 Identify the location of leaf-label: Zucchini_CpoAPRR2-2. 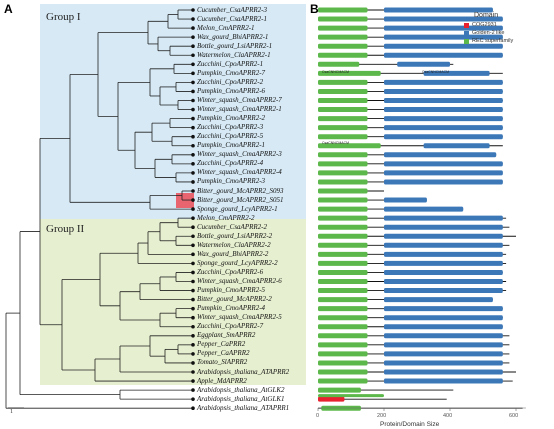
(230, 81).